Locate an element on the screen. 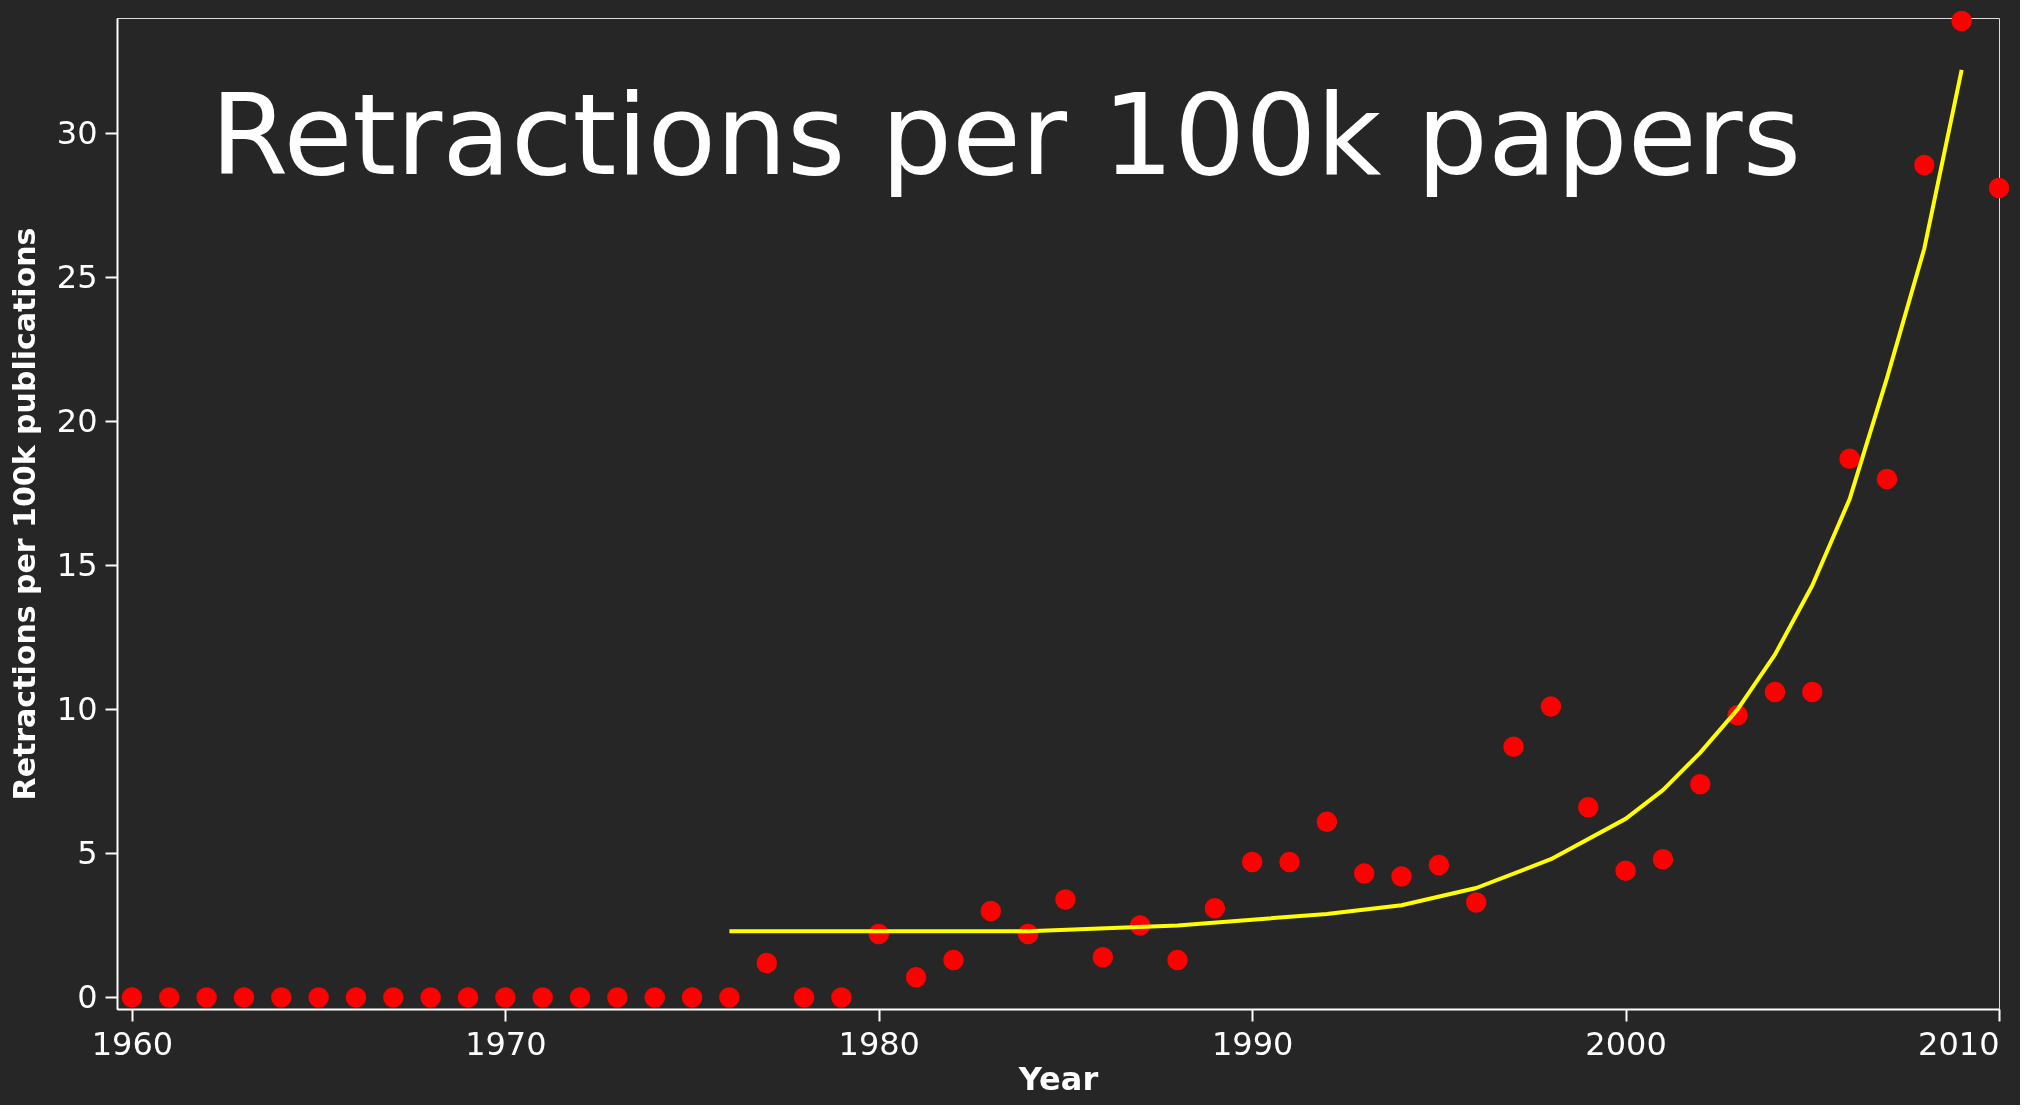 The height and width of the screenshot is (1120, 2036). y-tick-label: 0 is located at coordinates (87, 996).